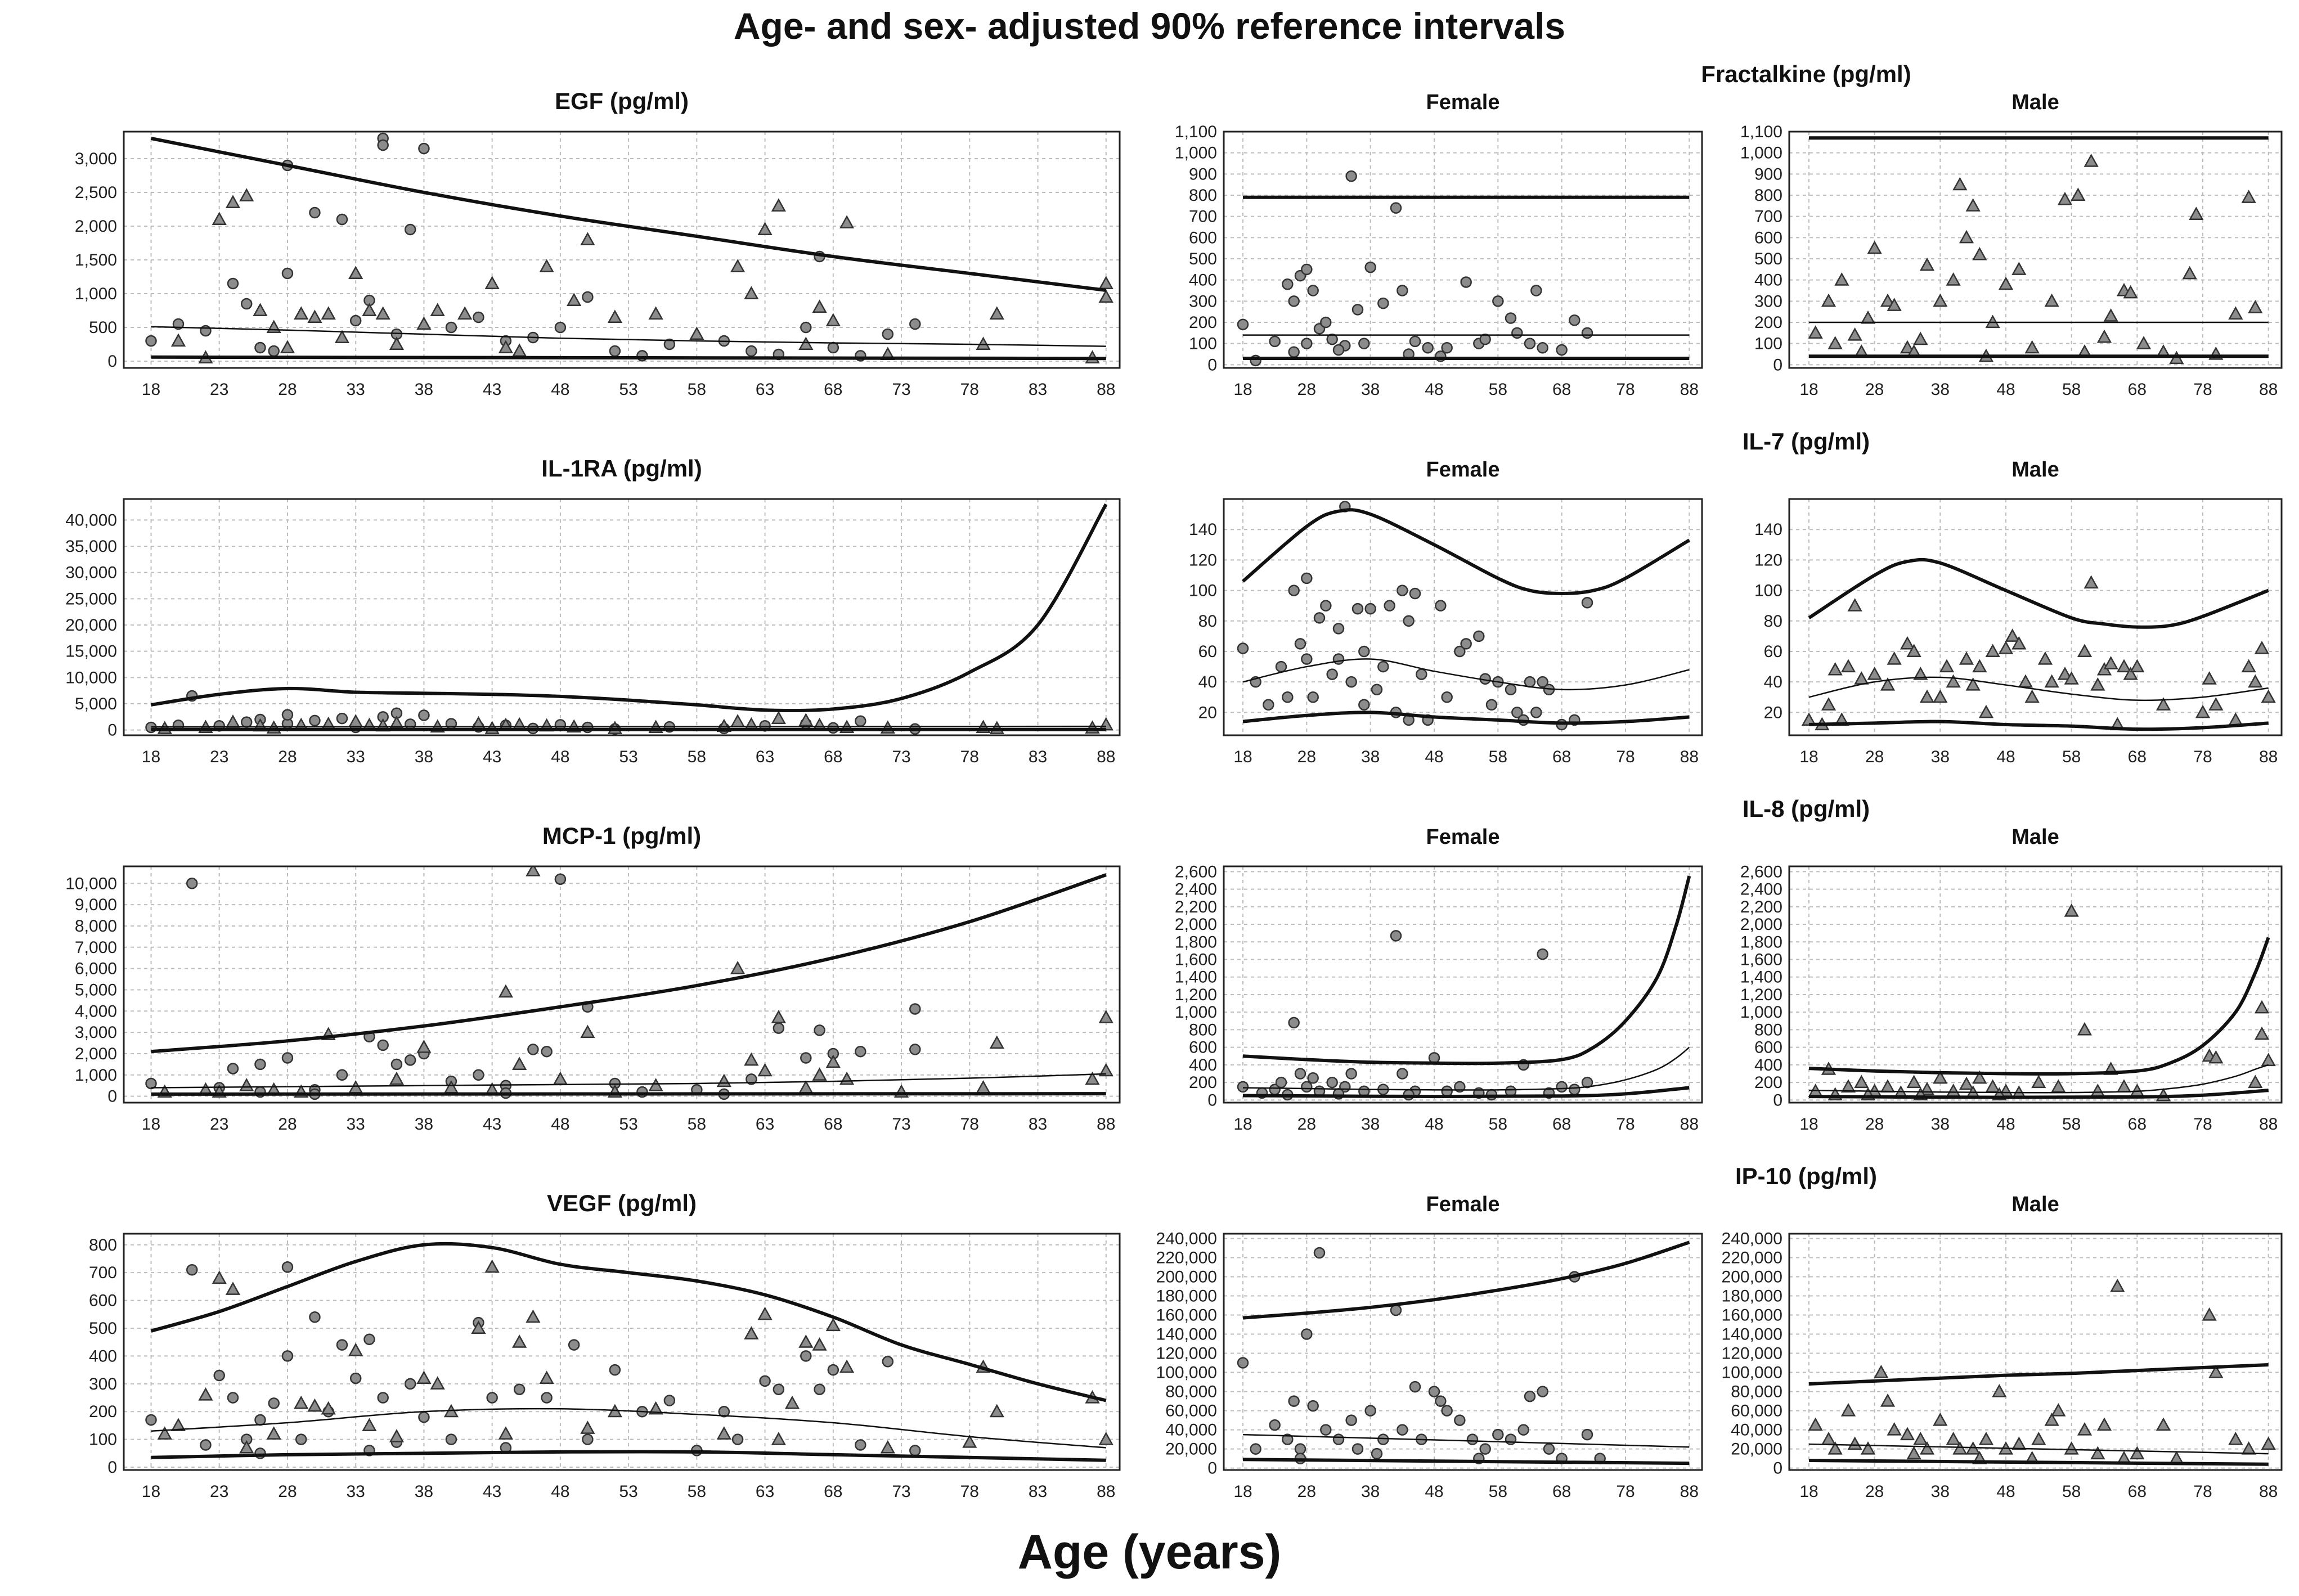 The height and width of the screenshot is (1596, 2299). Describe the element at coordinates (1761, 889) in the screenshot. I see `y-tick-label: 2,400` at that location.